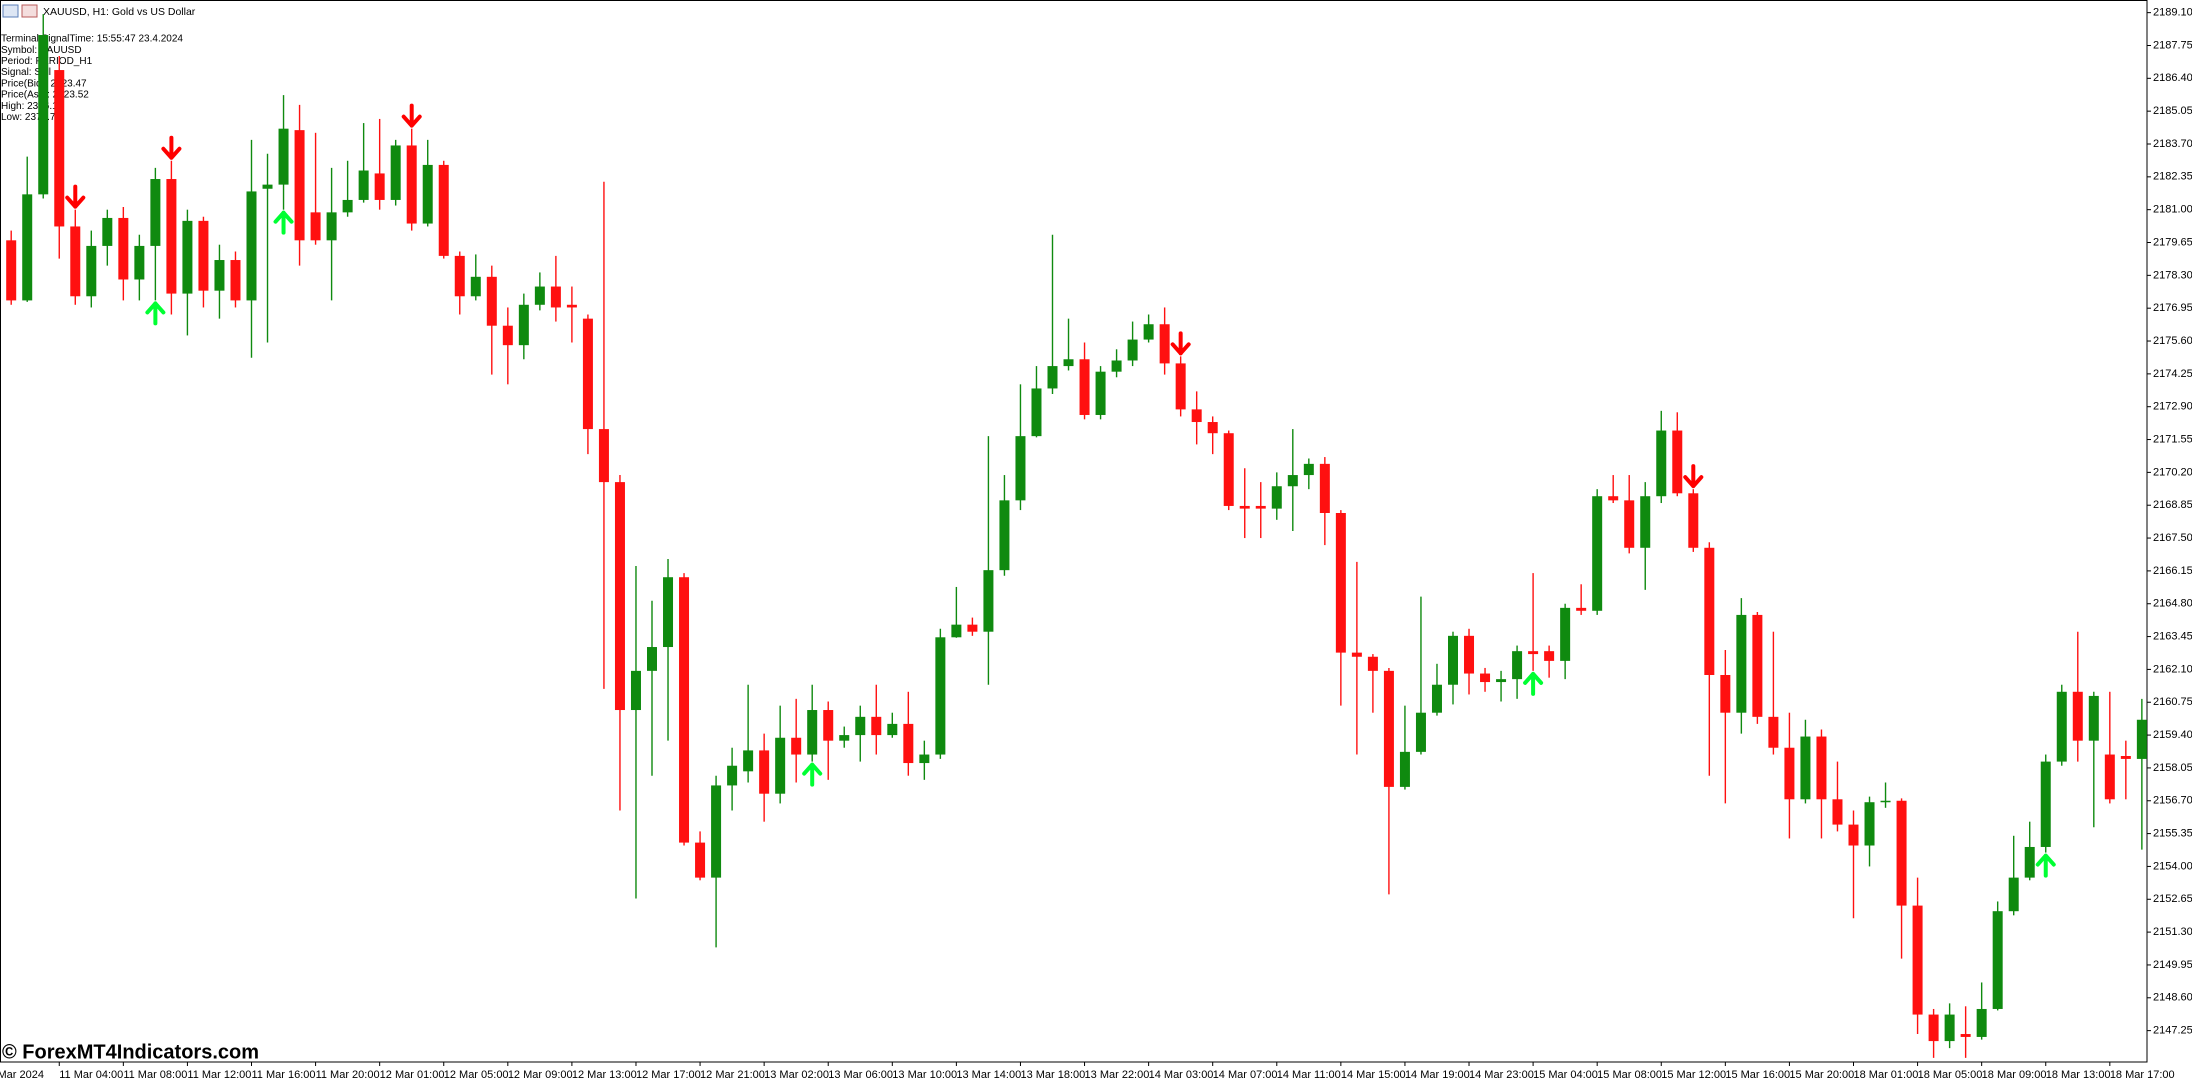  What do you see at coordinates (2014, 1074) in the screenshot?
I see `x-tick-label: 18 Mar 09:00` at bounding box center [2014, 1074].